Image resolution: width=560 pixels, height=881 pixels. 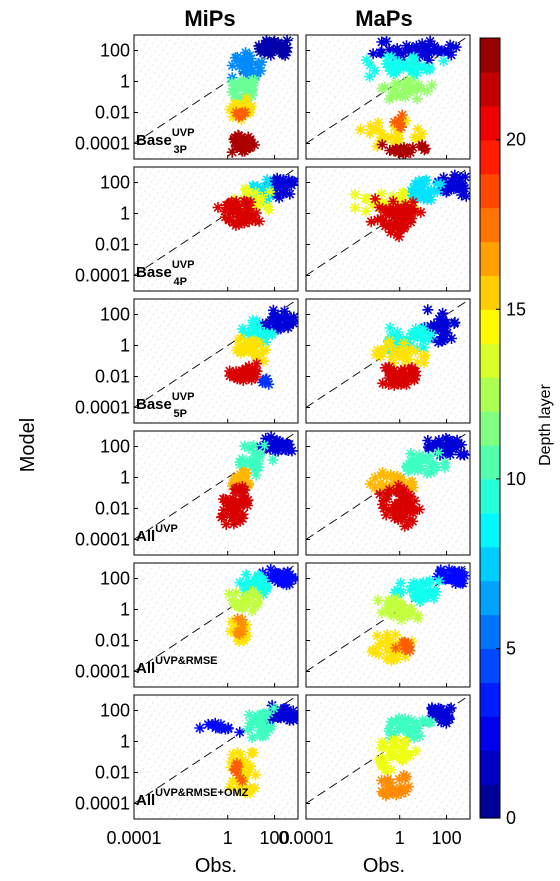 What do you see at coordinates (216, 625) in the screenshot?
I see `panel-frame` at bounding box center [216, 625].